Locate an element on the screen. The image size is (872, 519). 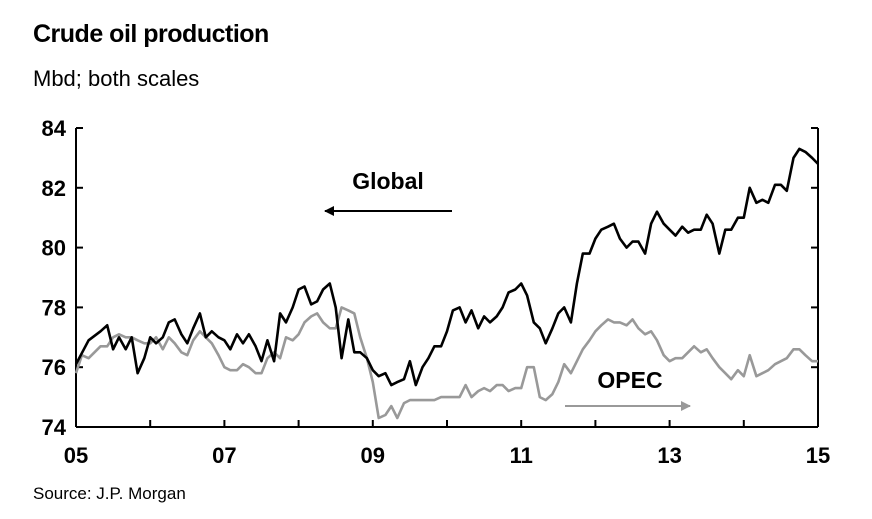
y-tick-label: 76 is located at coordinates (54, 367).